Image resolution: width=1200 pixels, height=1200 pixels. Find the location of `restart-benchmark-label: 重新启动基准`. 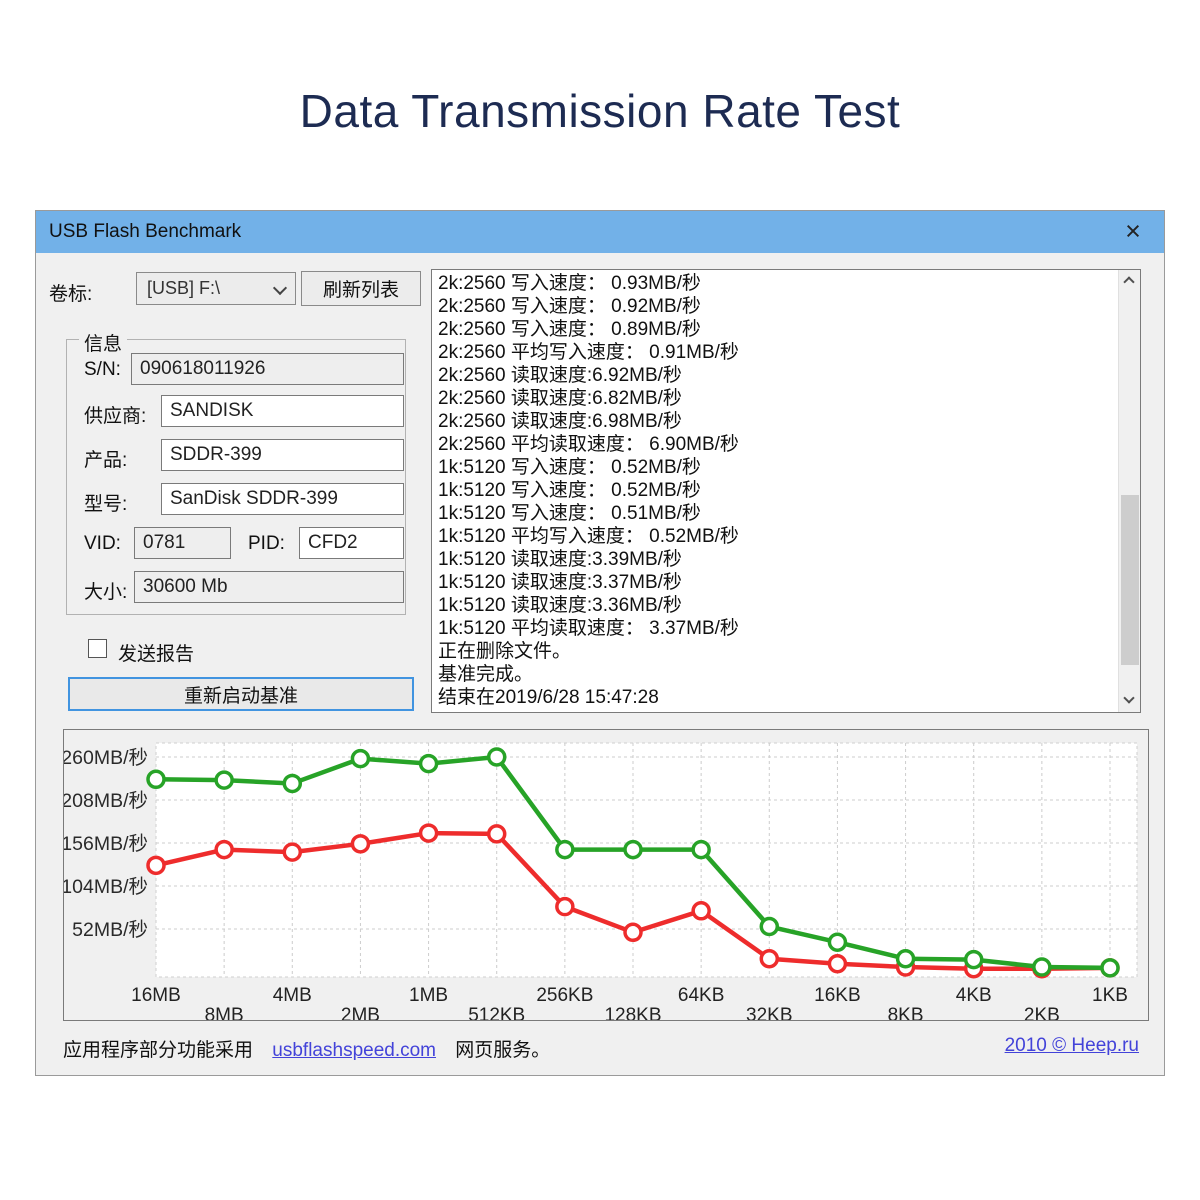

restart-benchmark-label: 重新启动基准 is located at coordinates (240, 696).